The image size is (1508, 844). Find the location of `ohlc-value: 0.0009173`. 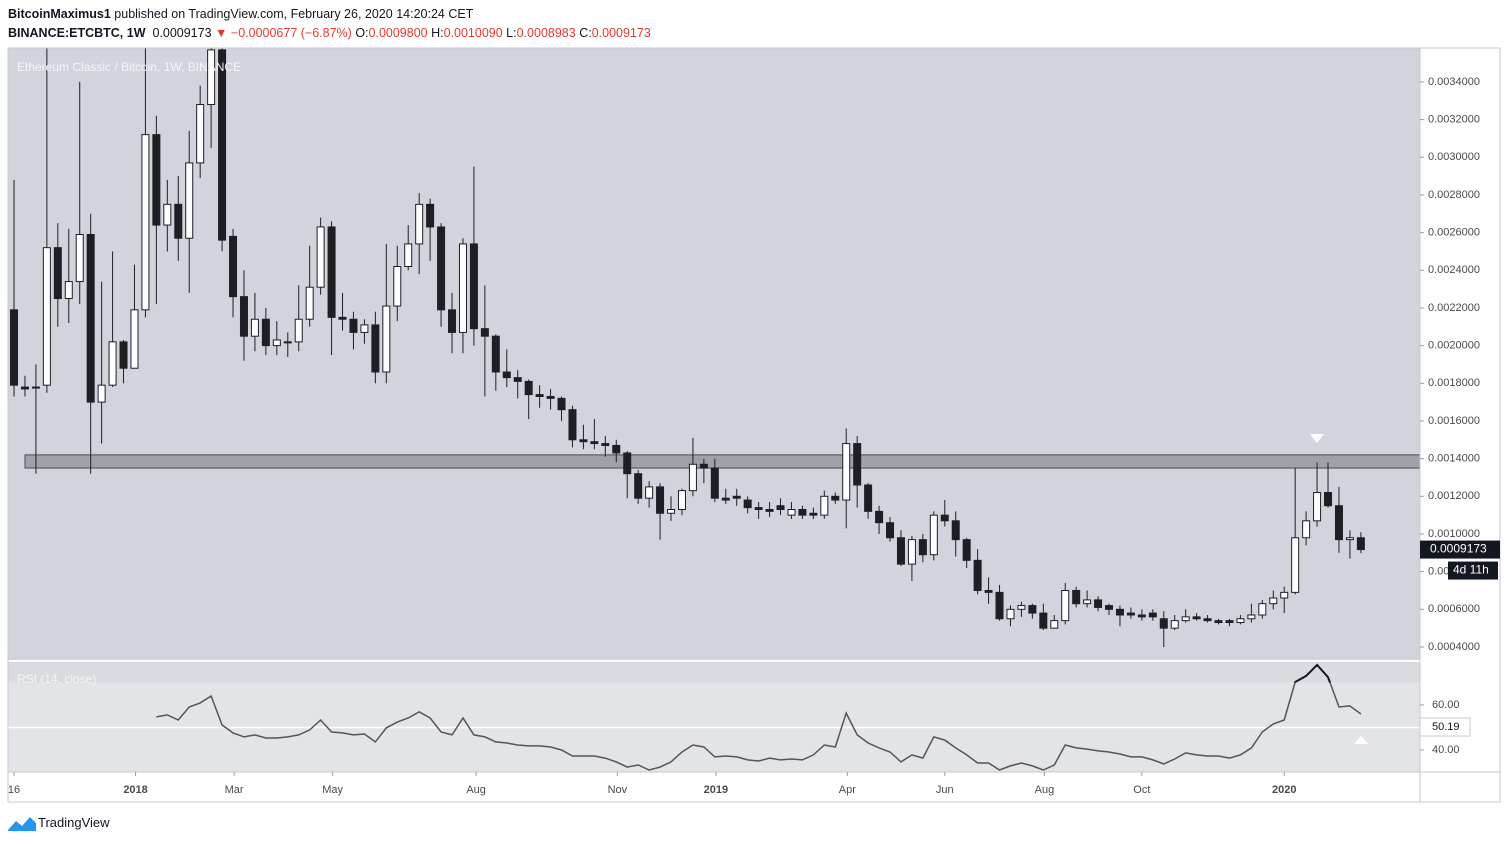

ohlc-value: 0.0009173 is located at coordinates (621, 33).